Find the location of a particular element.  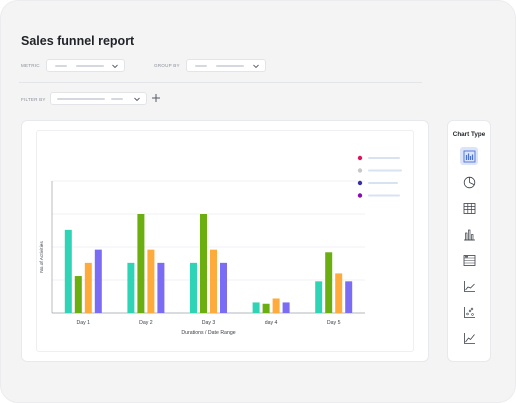

area-chart-icon is located at coordinates (469, 286).